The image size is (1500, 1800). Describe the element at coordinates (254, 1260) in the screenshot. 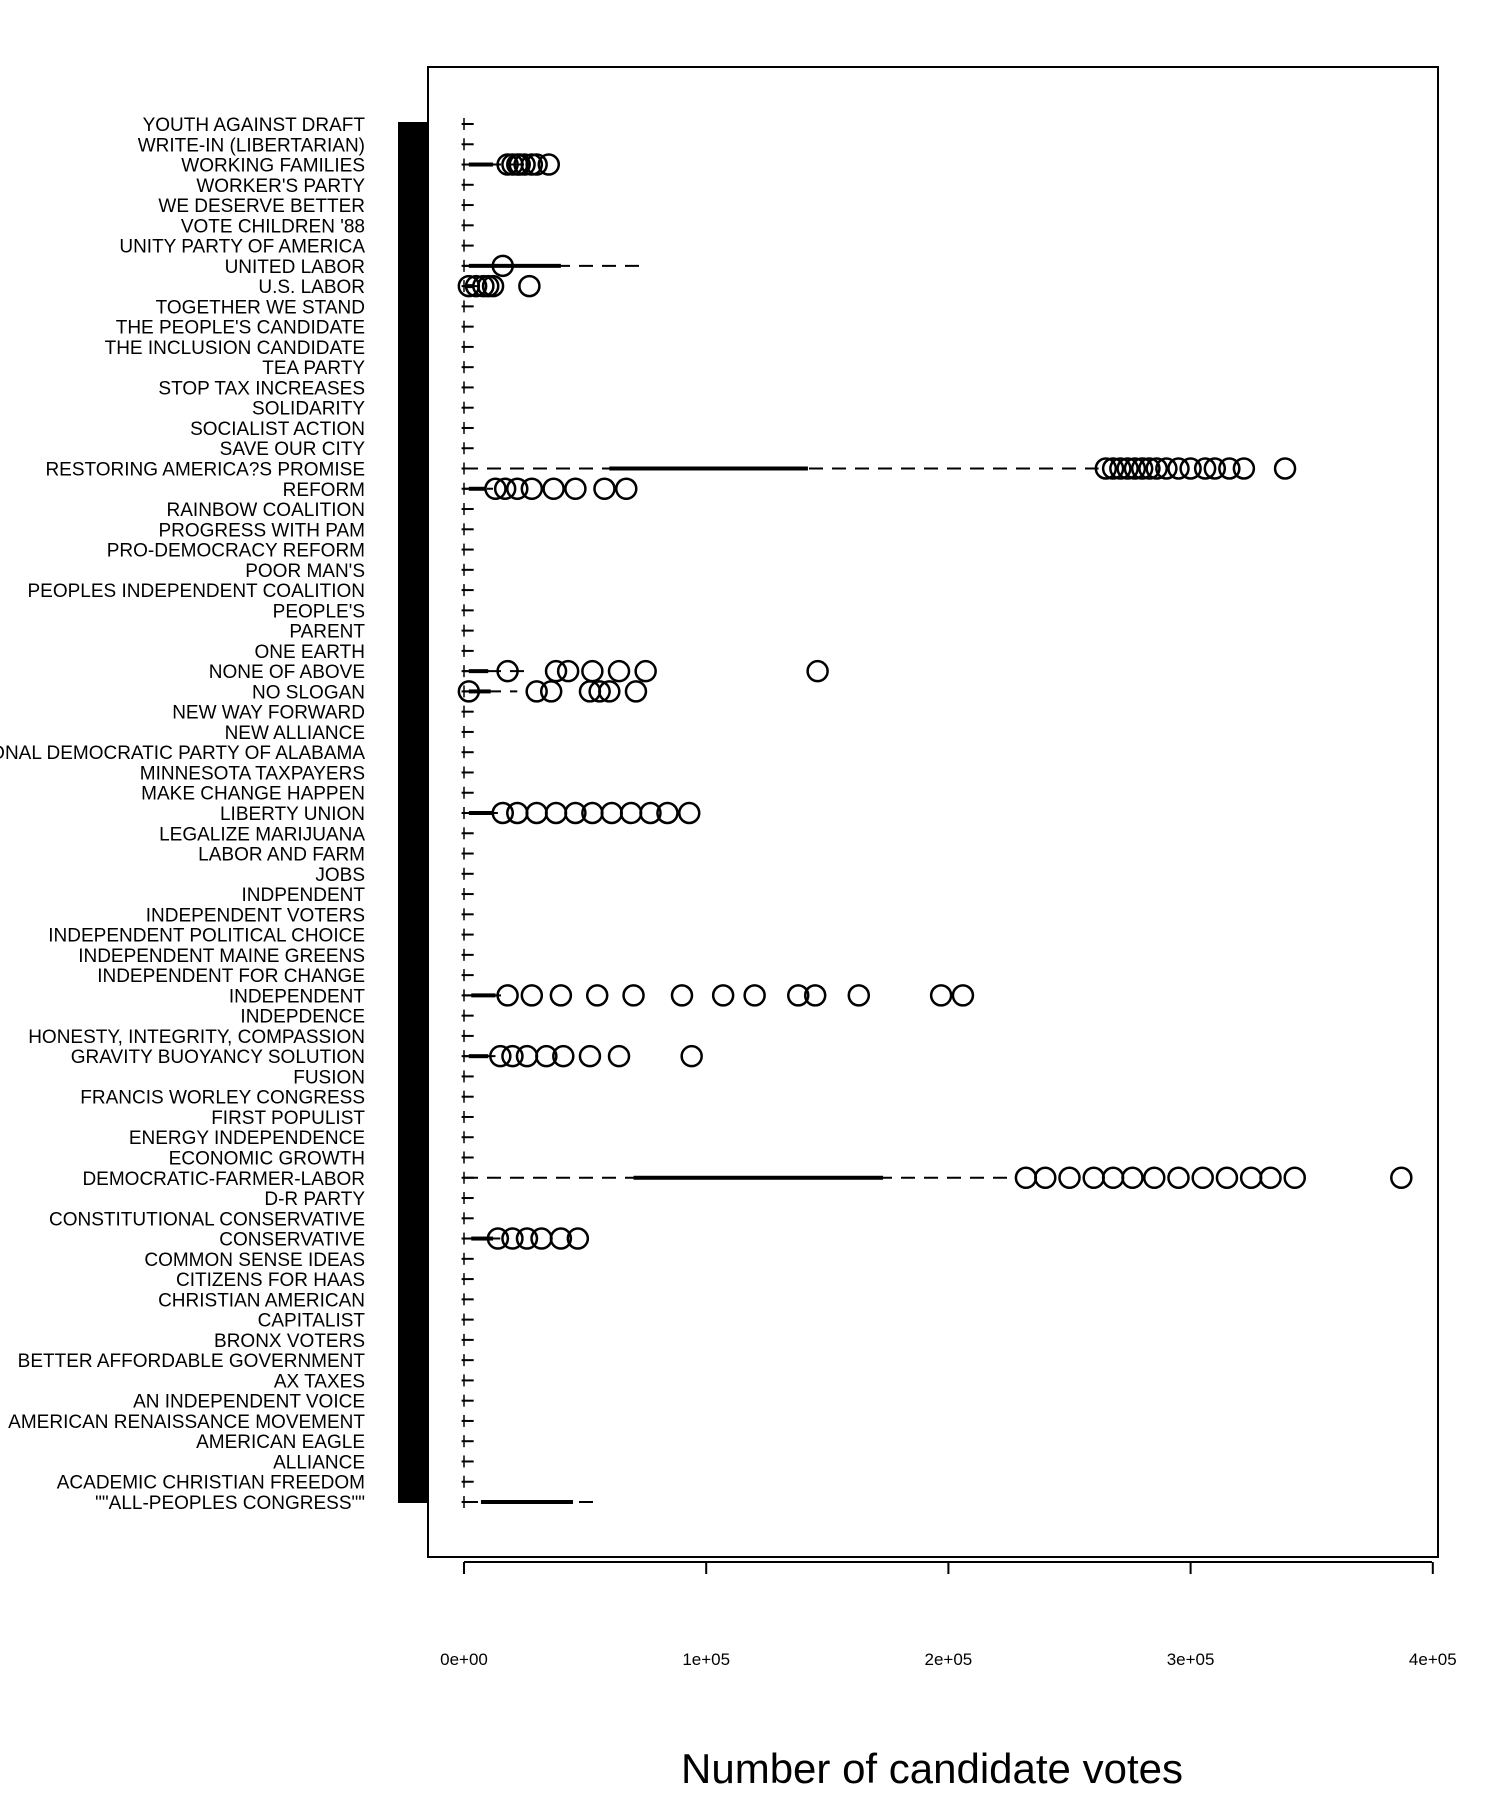

I see `category-label: COMMON SENSE IDEAS` at that location.